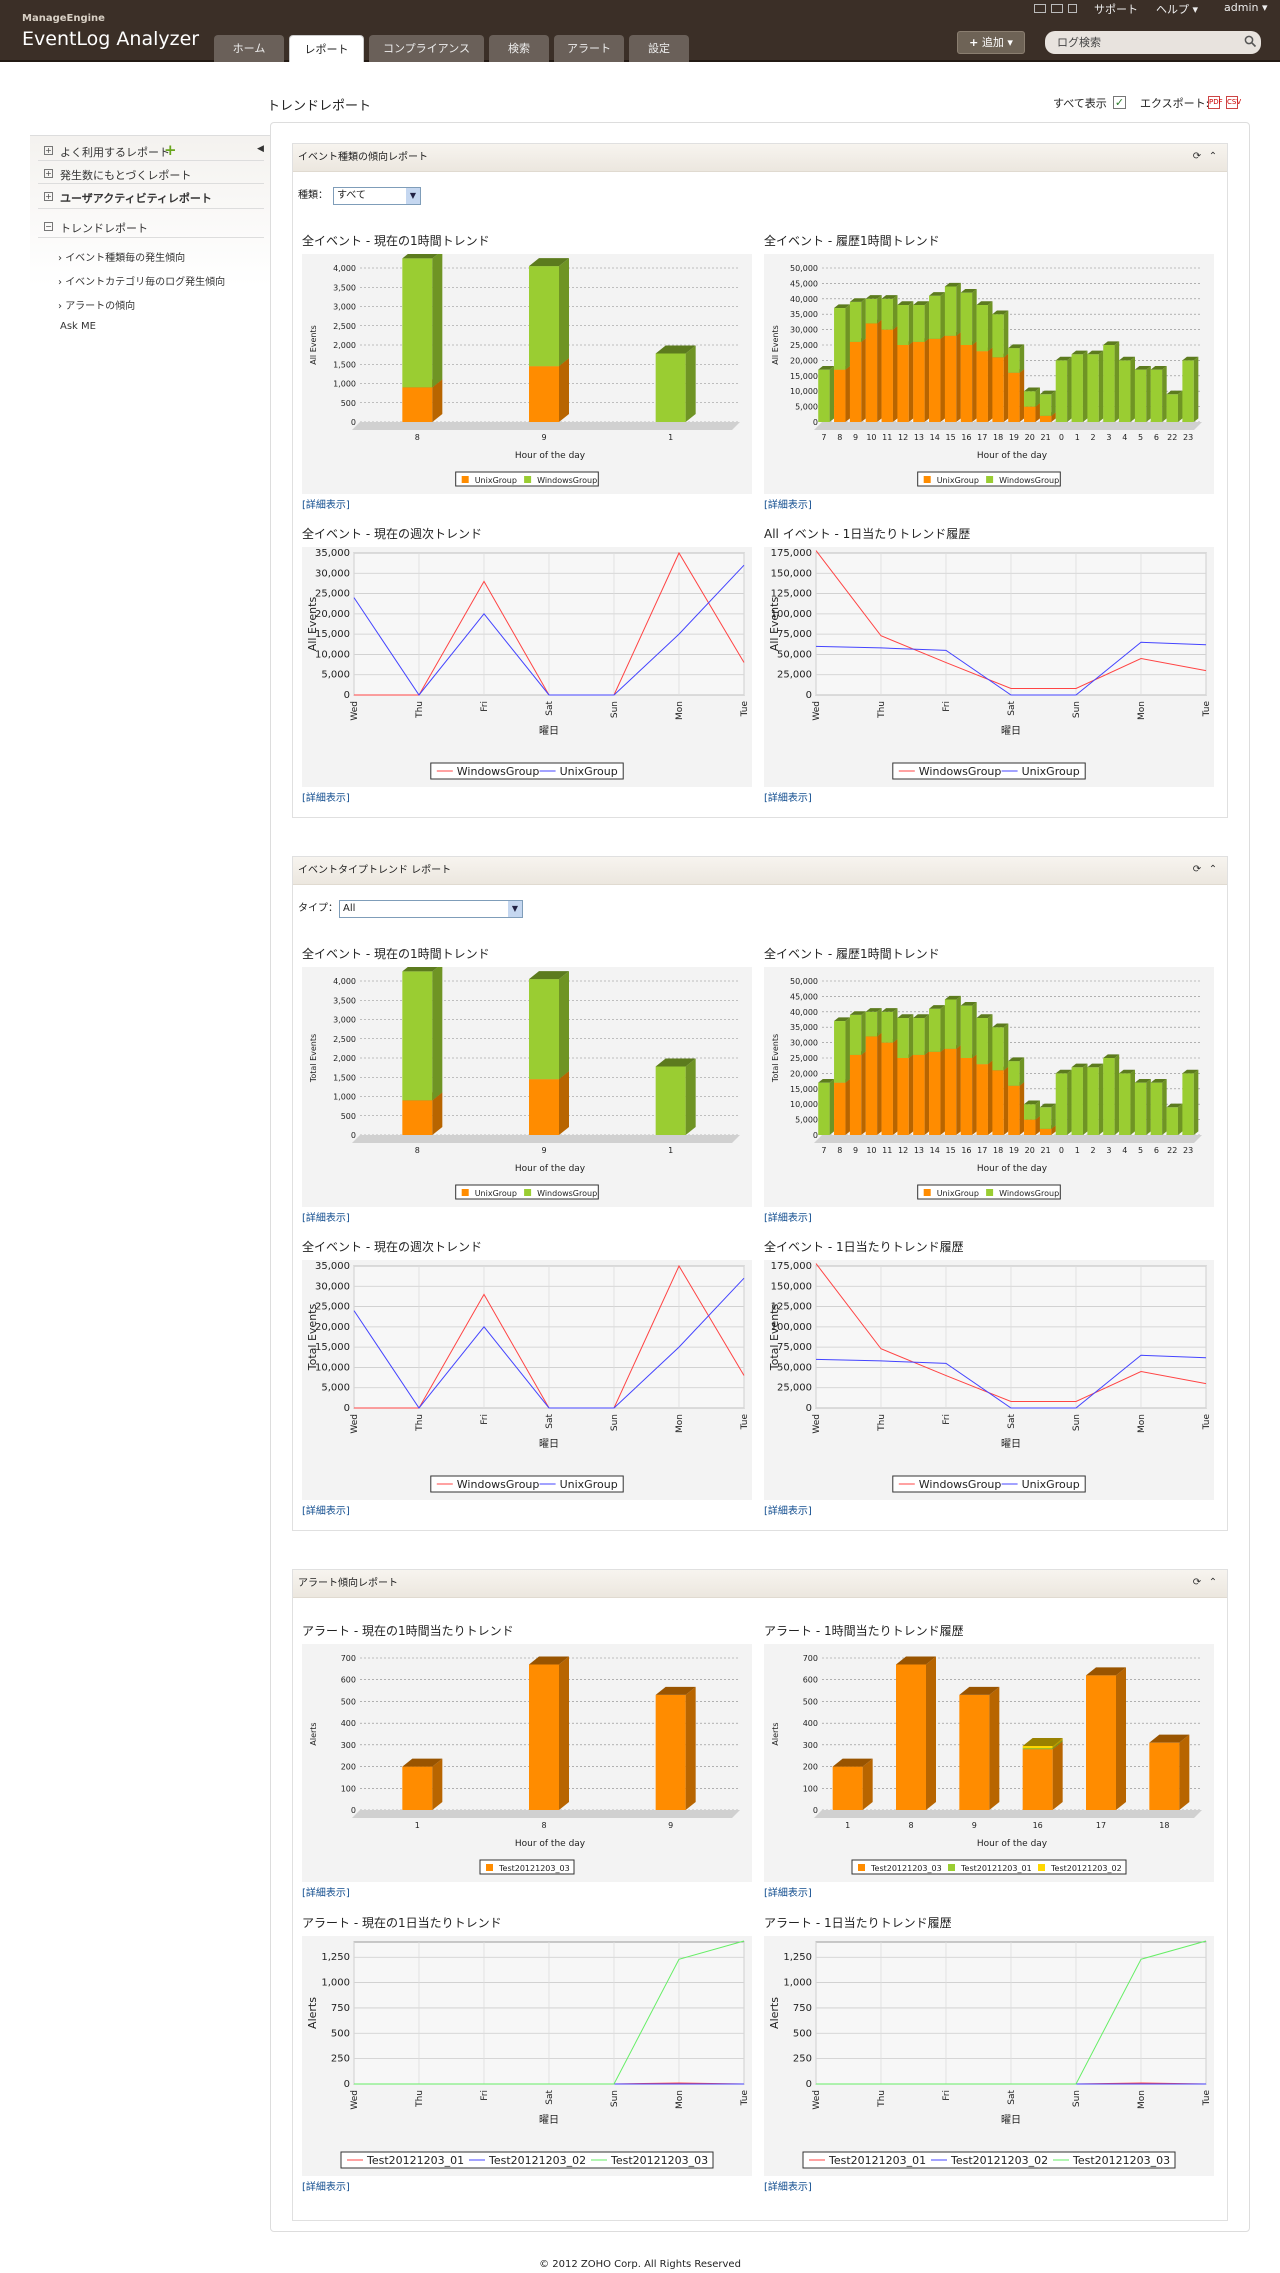  I want to click on sidebar-item-user-activity: ユーザアクティビティレポート, so click(136, 198).